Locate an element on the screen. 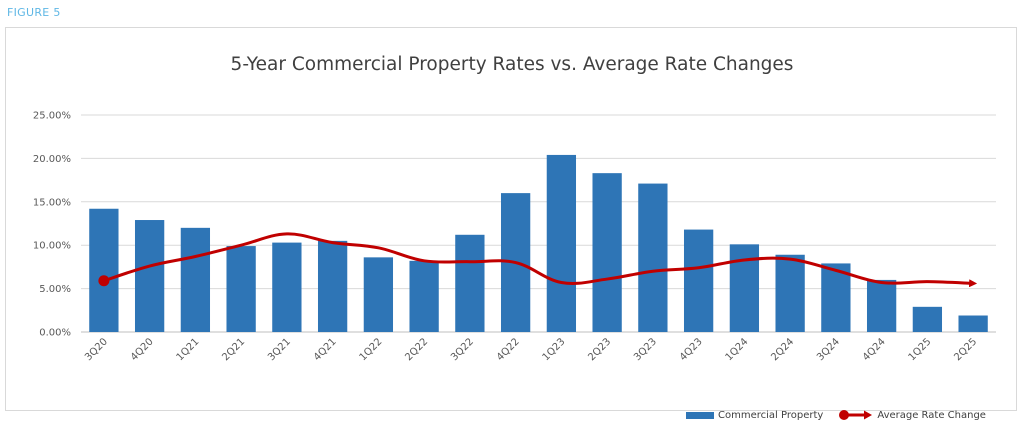 Image resolution: width=1024 pixels, height=421 pixels. x-tick-label: 2Q23 is located at coordinates (599, 349).